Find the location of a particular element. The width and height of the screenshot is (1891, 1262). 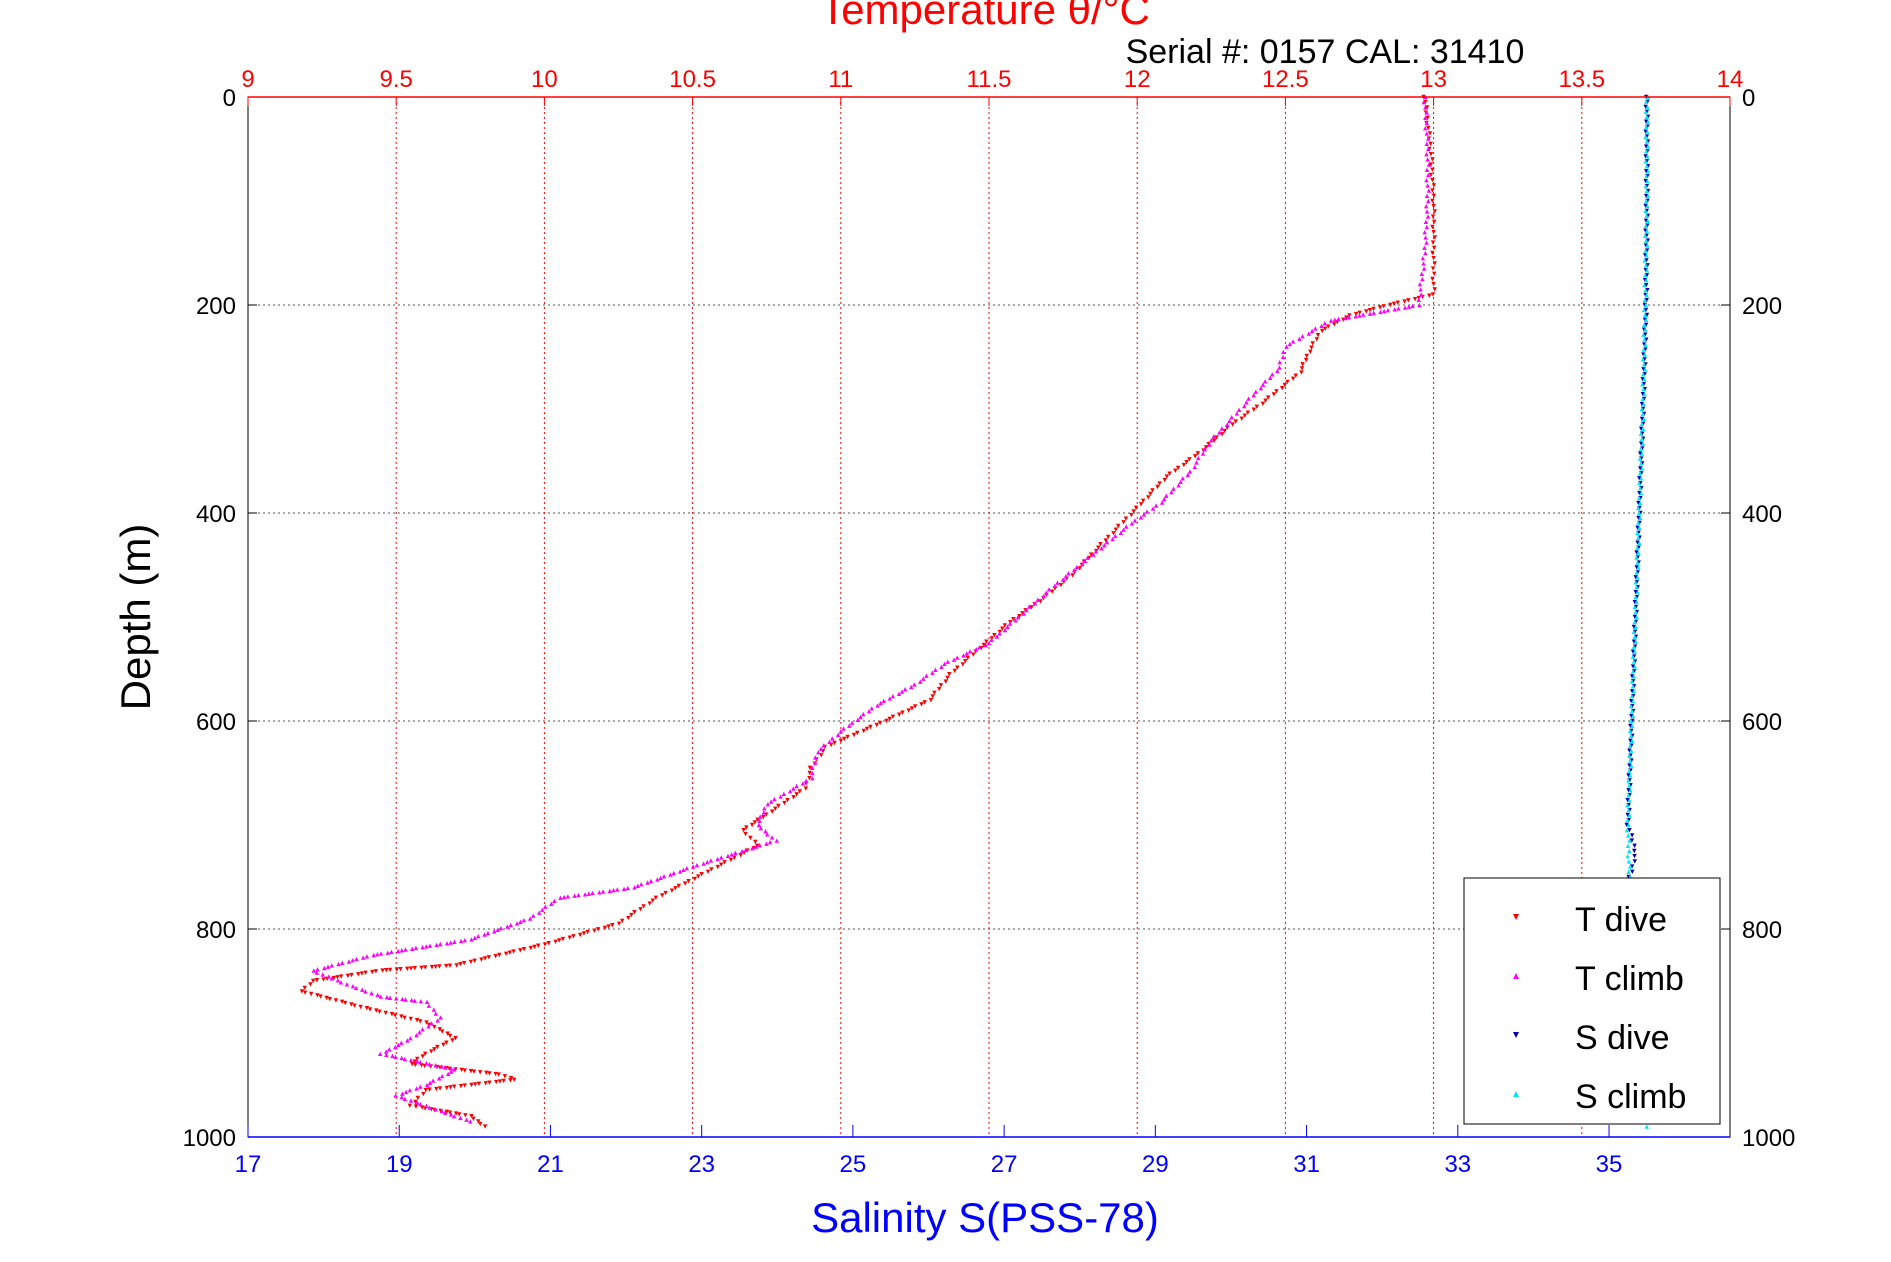

temperature-tick-label: 12 is located at coordinates (1137, 79).